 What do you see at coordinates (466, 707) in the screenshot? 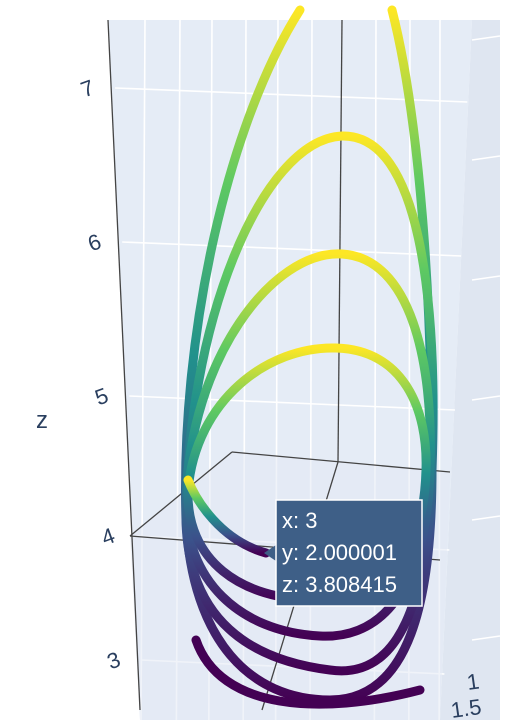
I see `x-tick-label-1-5: 1.5` at bounding box center [466, 707].